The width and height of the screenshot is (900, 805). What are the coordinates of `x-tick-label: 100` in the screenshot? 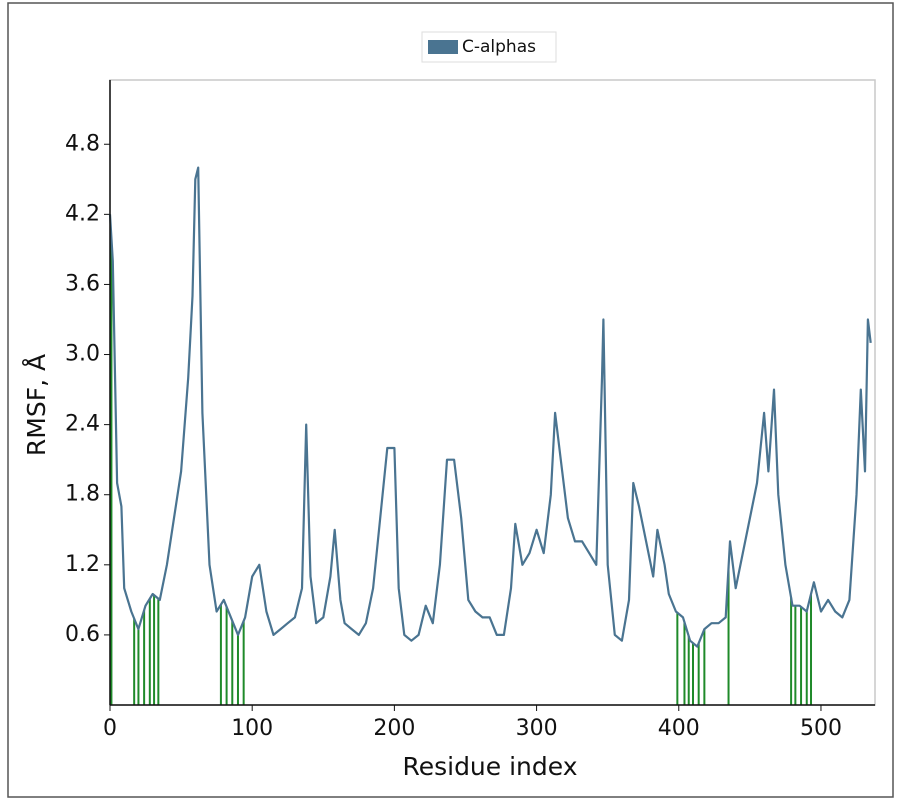 It's located at (252, 728).